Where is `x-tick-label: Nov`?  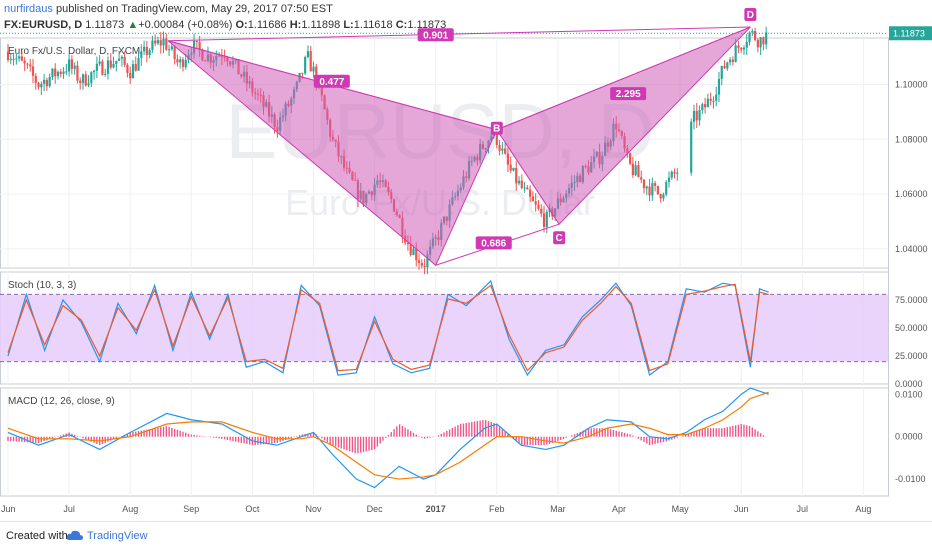
x-tick-label: Nov is located at coordinates (313, 509).